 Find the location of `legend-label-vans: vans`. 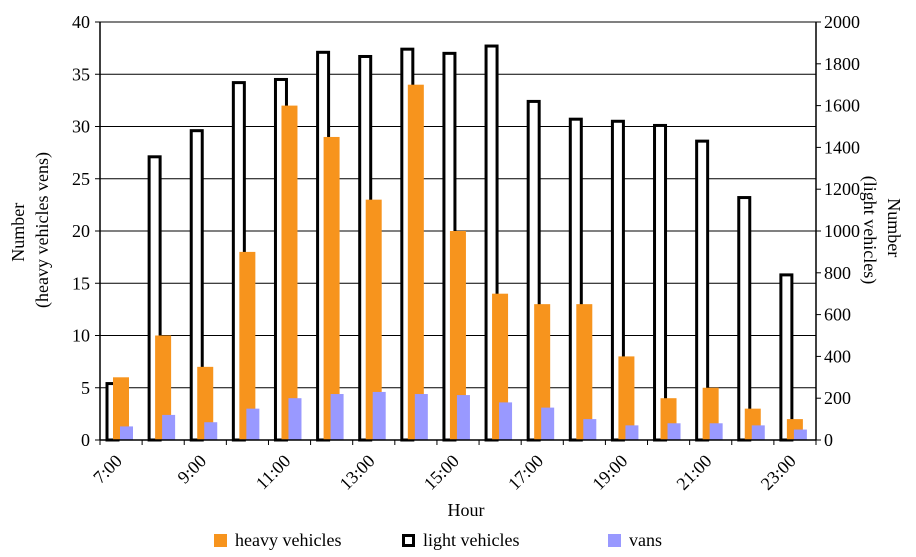

legend-label-vans: vans is located at coordinates (645, 540).